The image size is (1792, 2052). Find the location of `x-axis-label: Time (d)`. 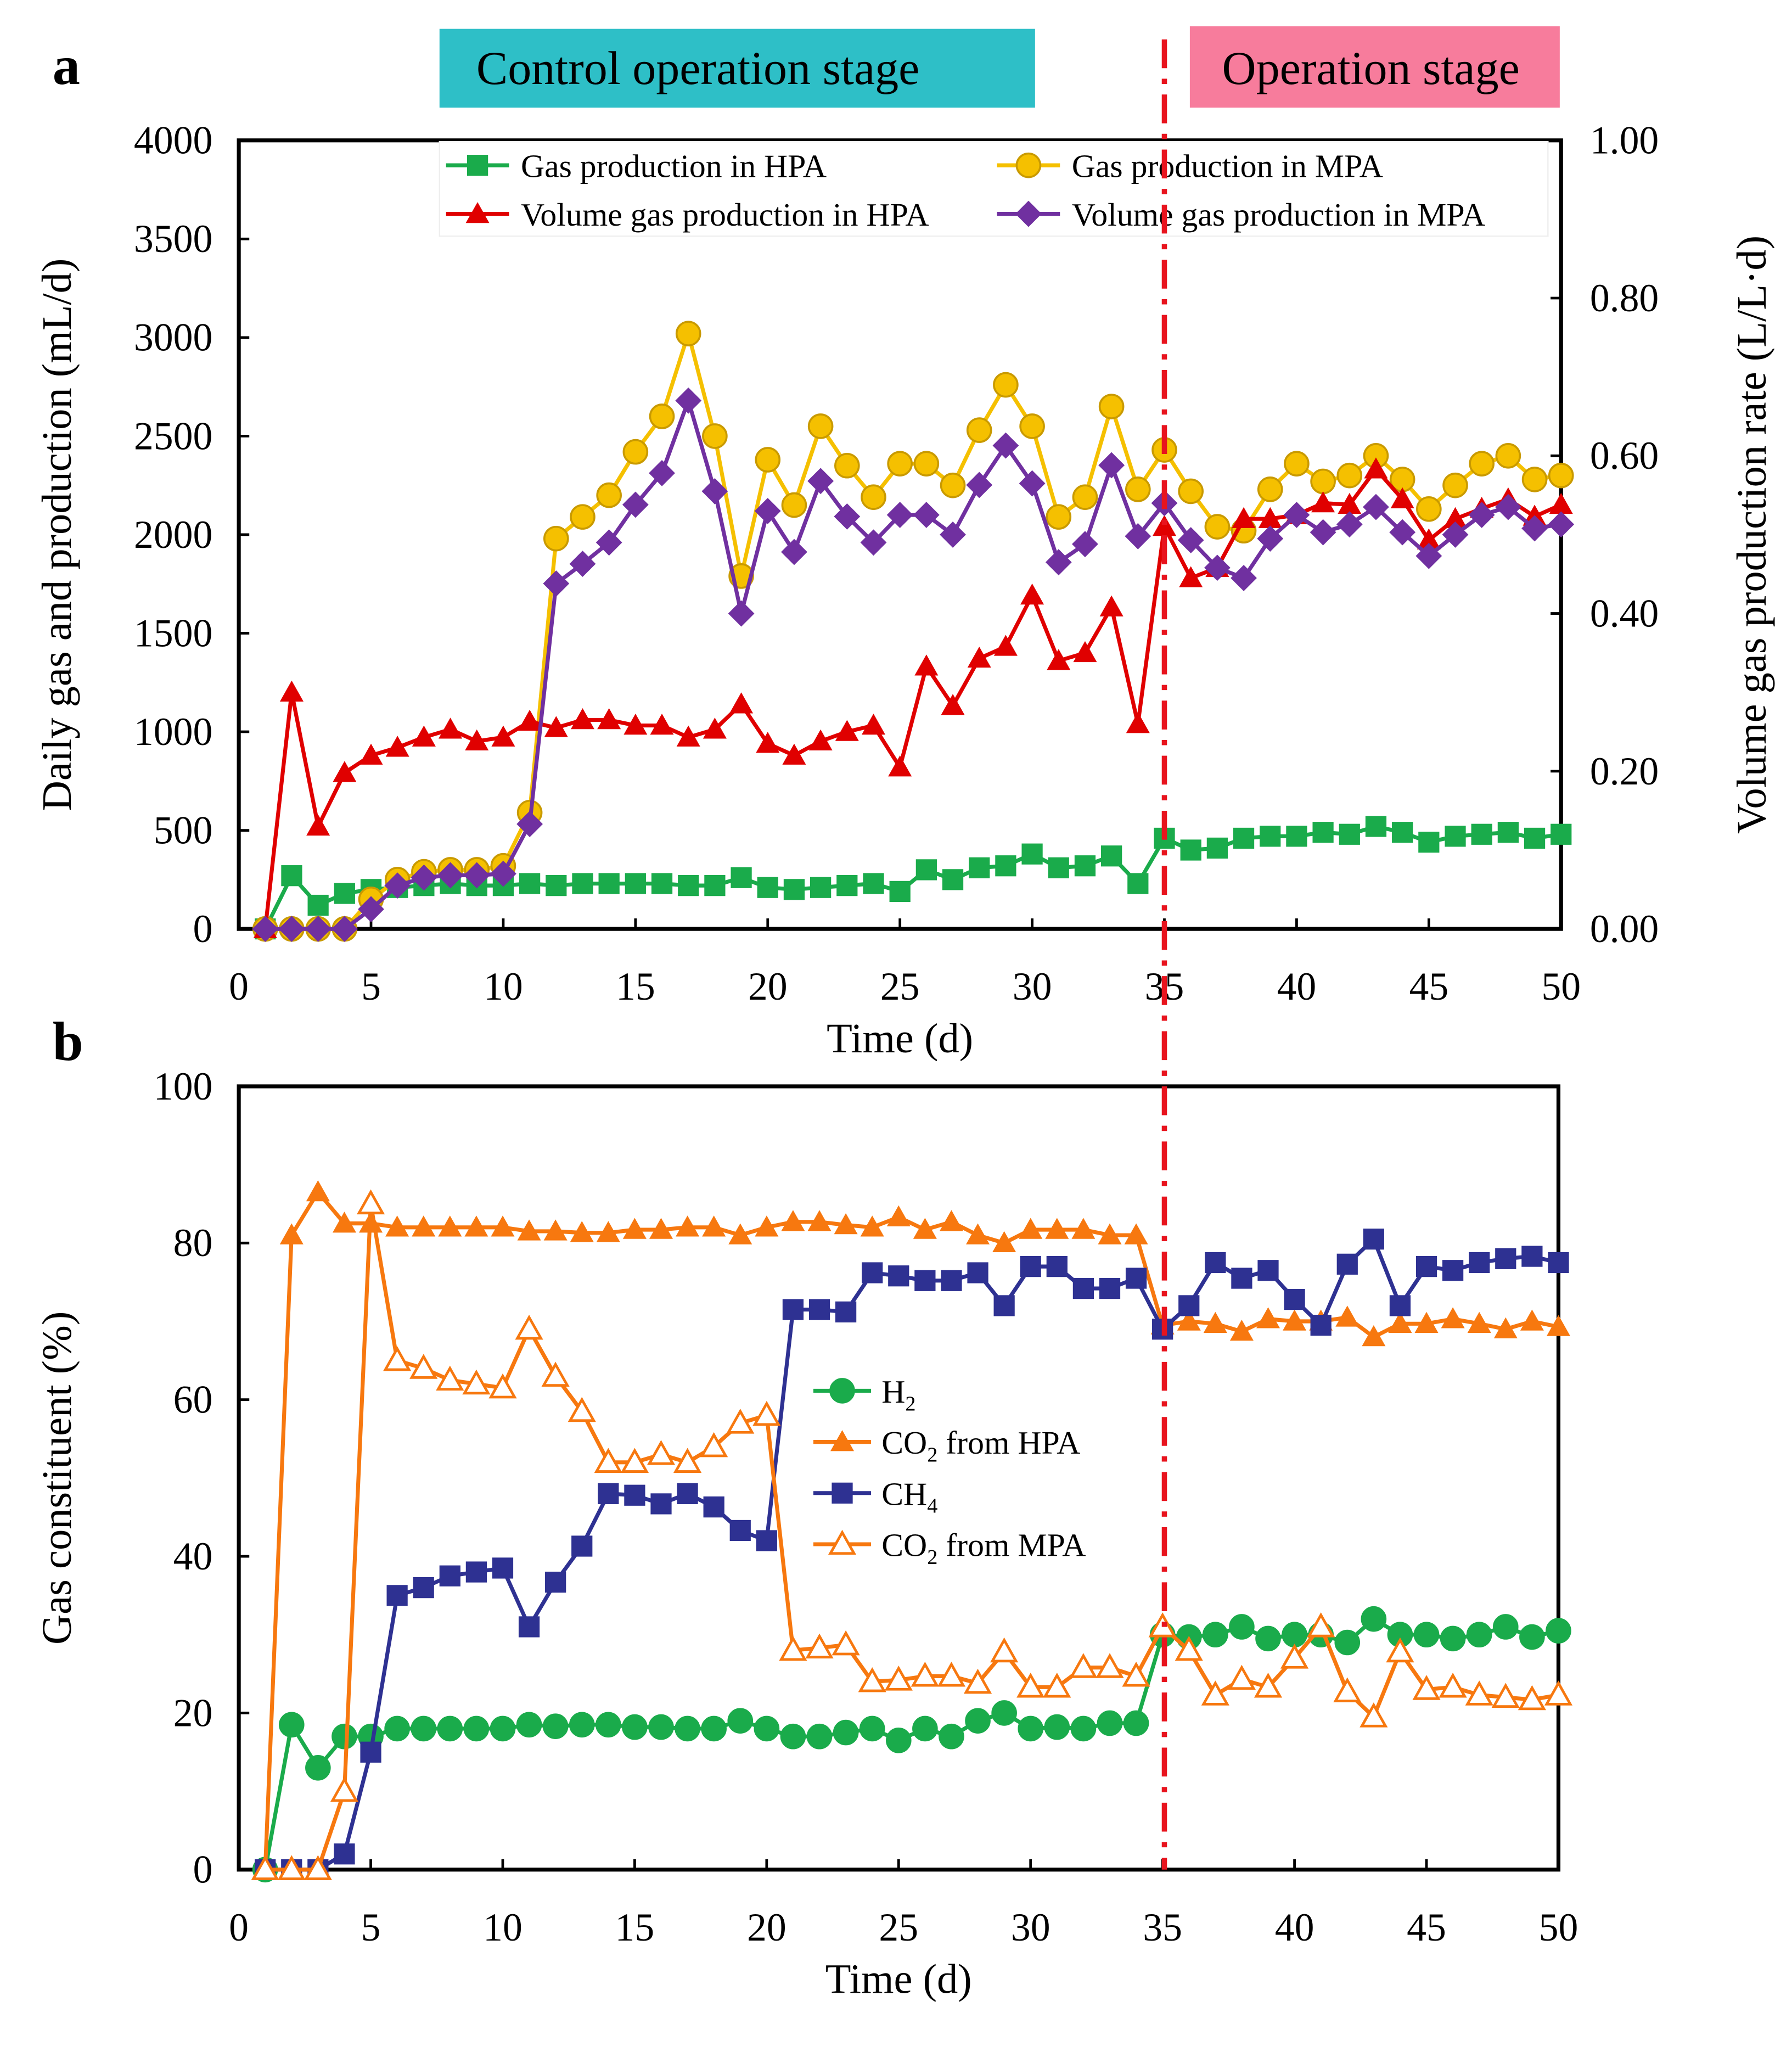

x-axis-label: Time (d) is located at coordinates (900, 1038).